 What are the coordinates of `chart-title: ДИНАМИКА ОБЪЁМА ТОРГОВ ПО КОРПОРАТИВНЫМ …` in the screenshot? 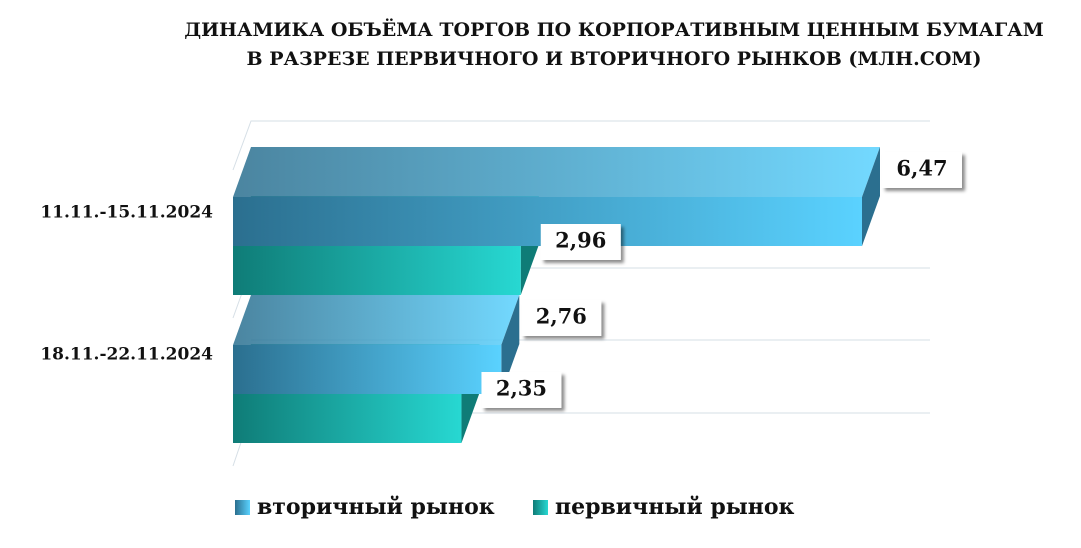 It's located at (614, 29).